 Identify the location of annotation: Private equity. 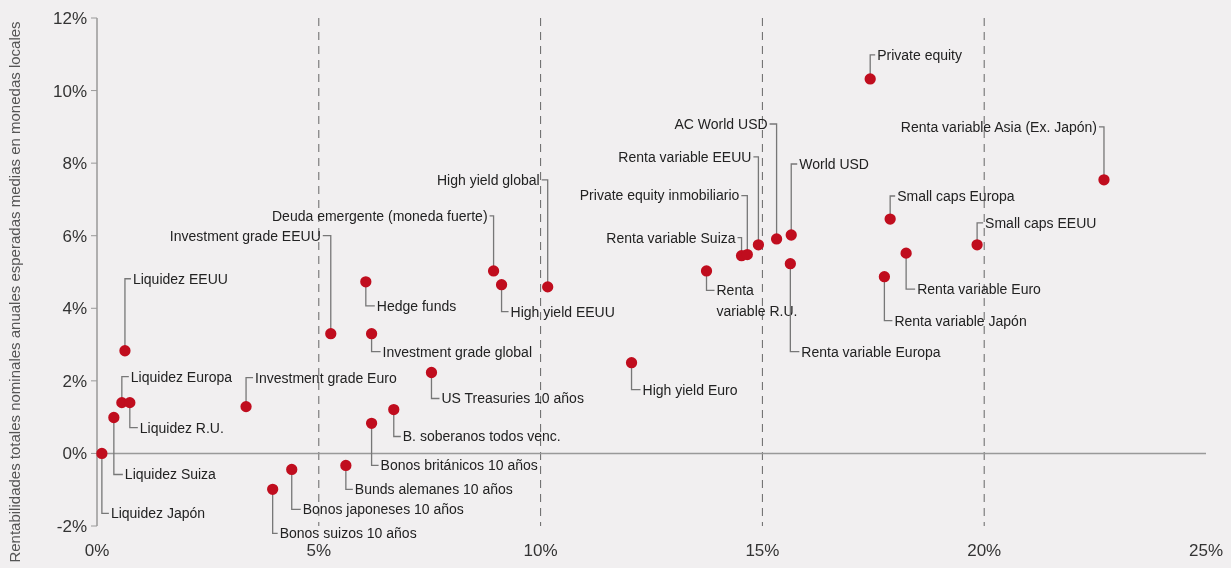
(920, 54).